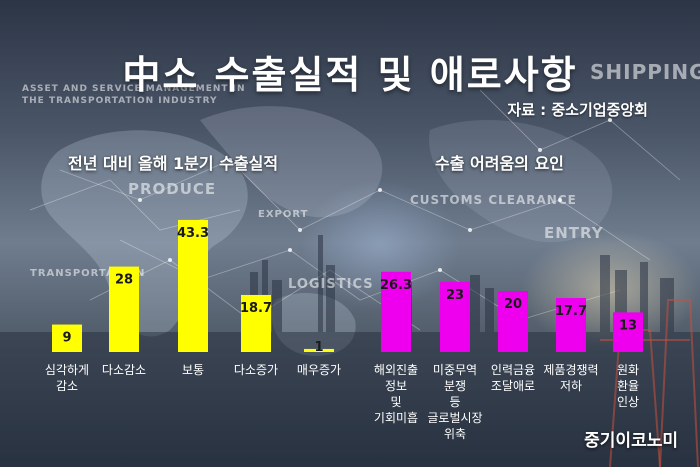 The image size is (700, 467). I want to click on bar-value-label: 23, so click(455, 295).